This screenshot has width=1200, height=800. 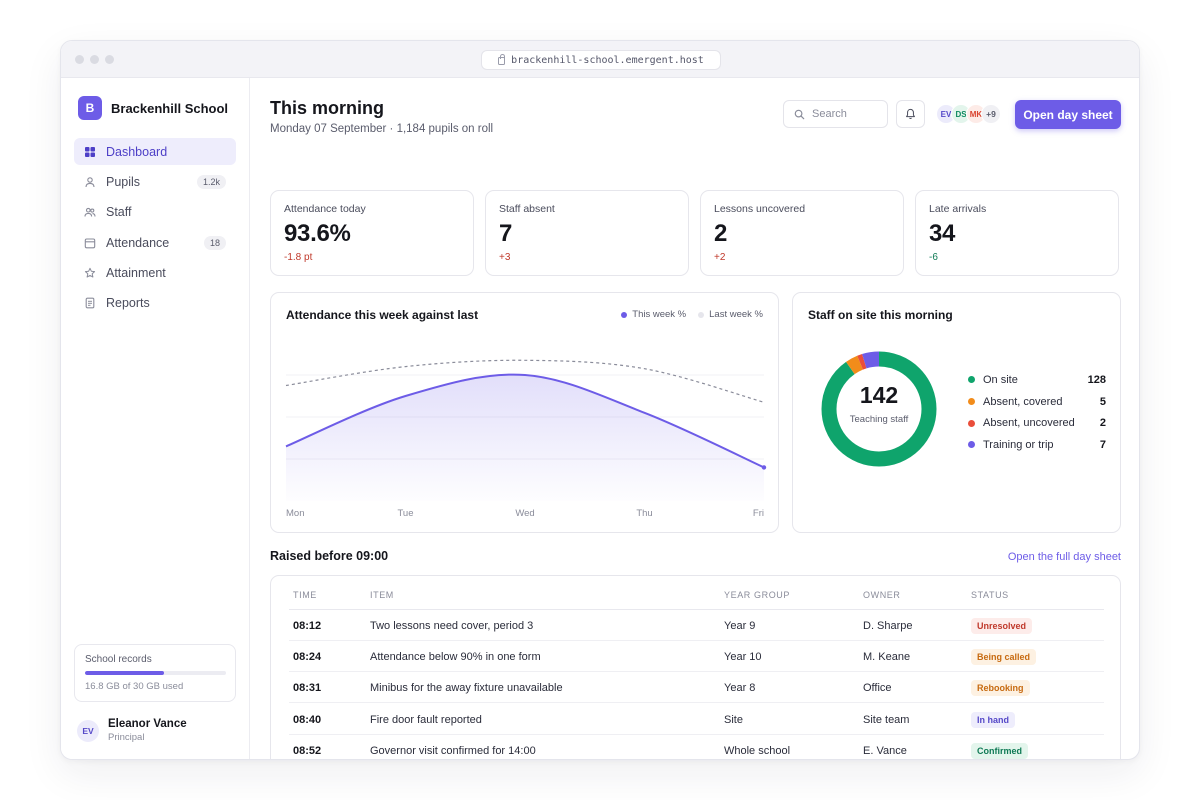 I want to click on sidebar-item-dashboard: Dashboard, so click(x=155, y=151).